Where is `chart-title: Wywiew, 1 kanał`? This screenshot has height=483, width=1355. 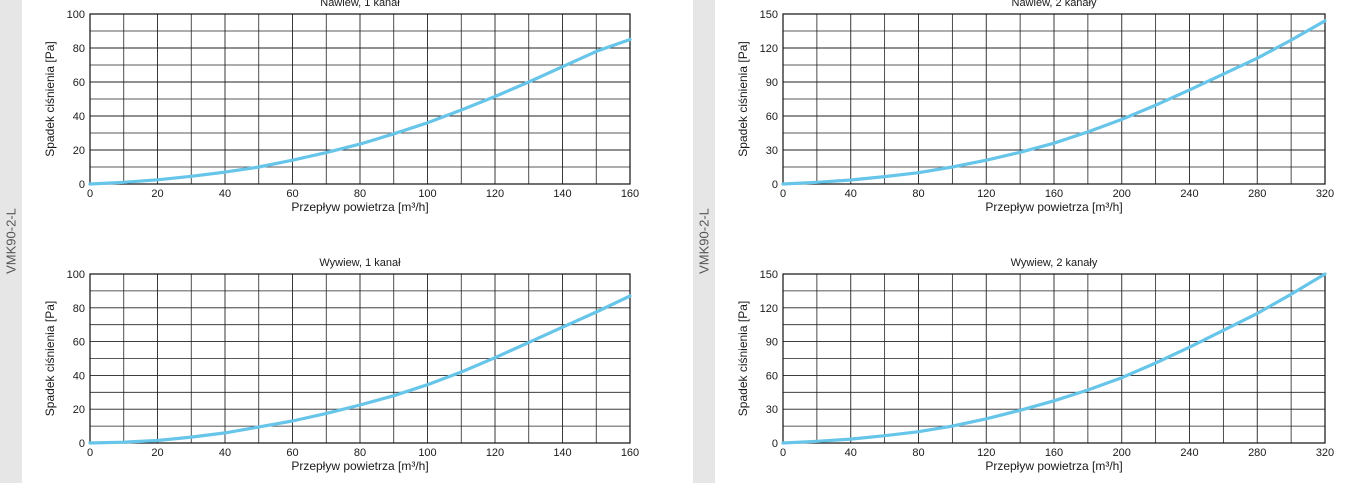
chart-title: Wywiew, 1 kanał is located at coordinates (360, 263).